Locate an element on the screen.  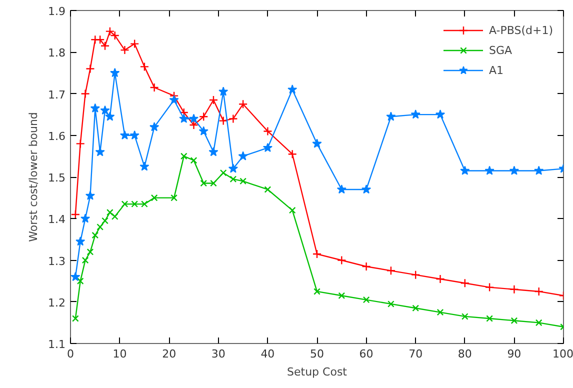
x-tick-label: 100 is located at coordinates (562, 354).